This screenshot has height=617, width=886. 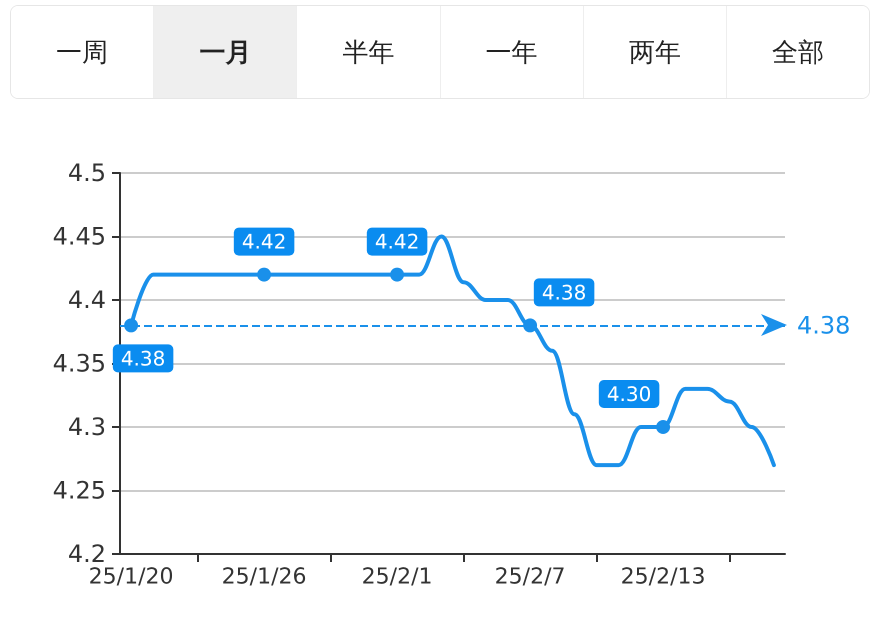 I want to click on y-tick-label: 4.3, so click(x=87, y=427).